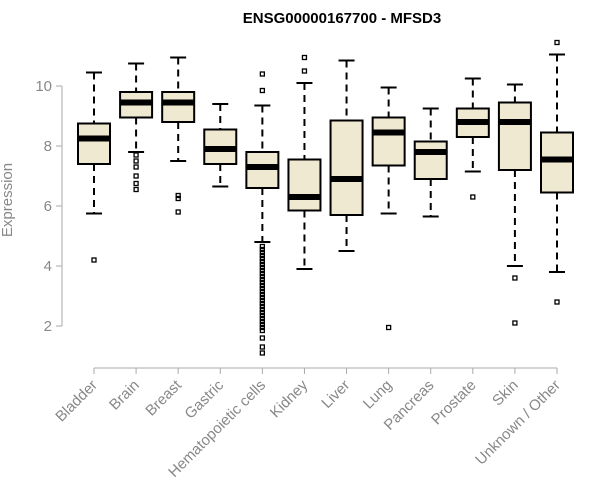 The width and height of the screenshot is (600, 500). What do you see at coordinates (43, 86) in the screenshot?
I see `y-tick-label: 10` at bounding box center [43, 86].